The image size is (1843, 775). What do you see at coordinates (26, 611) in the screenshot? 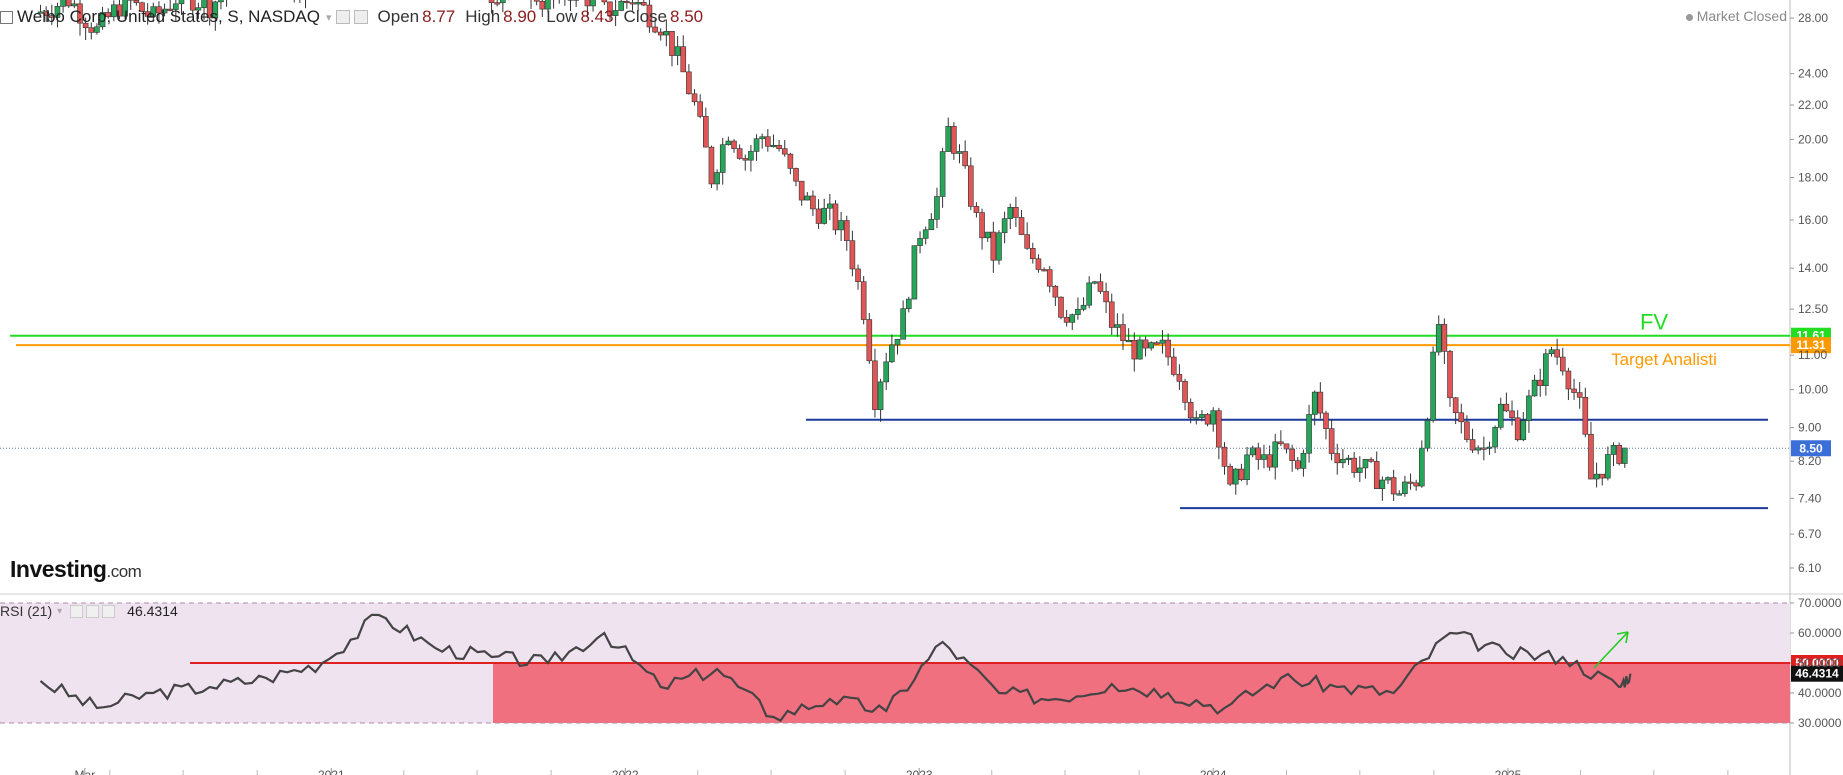
I see `rsi-label: RSI (21)` at bounding box center [26, 611].